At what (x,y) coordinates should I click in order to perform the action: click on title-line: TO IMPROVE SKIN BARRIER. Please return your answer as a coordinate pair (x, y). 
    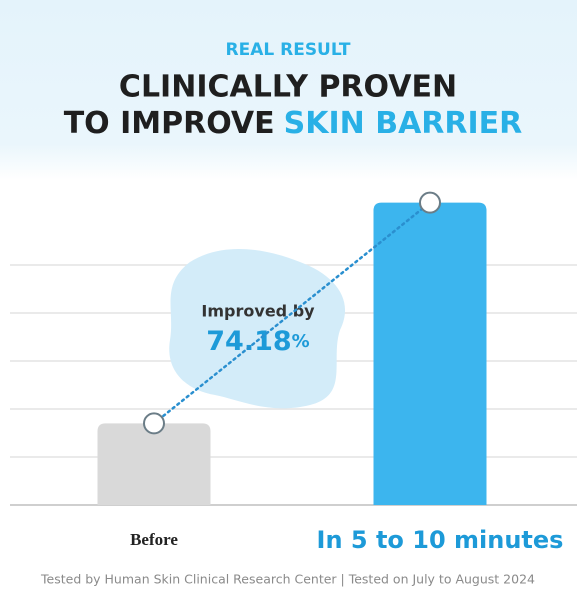
    Looking at the image, I should click on (293, 123).